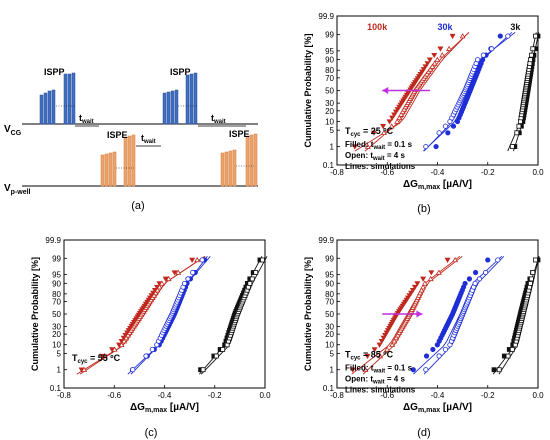  I want to click on y-tick-label: 1, so click(332, 147).